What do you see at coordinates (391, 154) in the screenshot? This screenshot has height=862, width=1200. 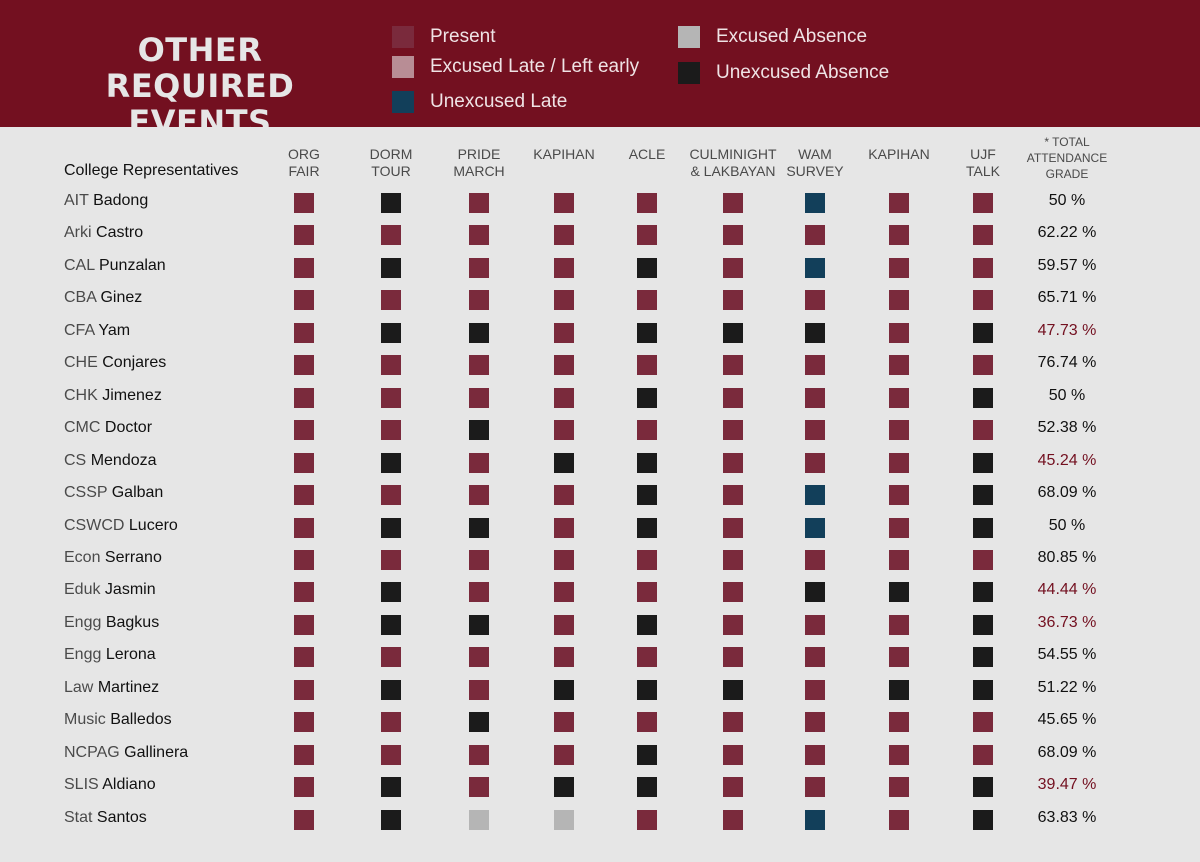 I see `column-header-line1: DORM` at bounding box center [391, 154].